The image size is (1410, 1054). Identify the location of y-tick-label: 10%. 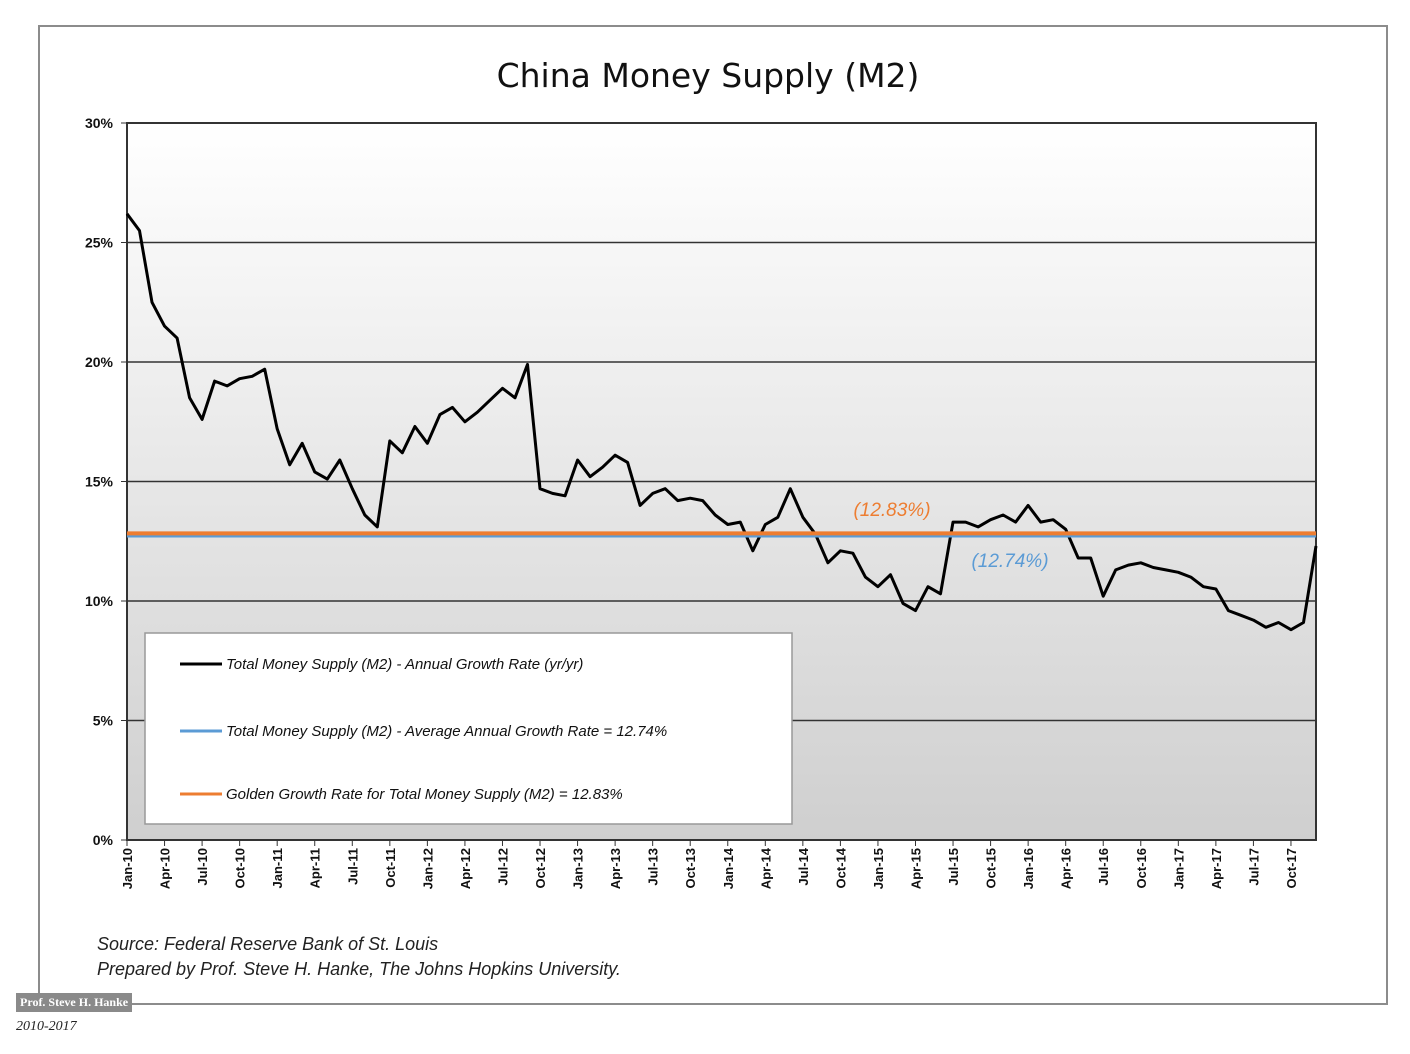
(99, 601).